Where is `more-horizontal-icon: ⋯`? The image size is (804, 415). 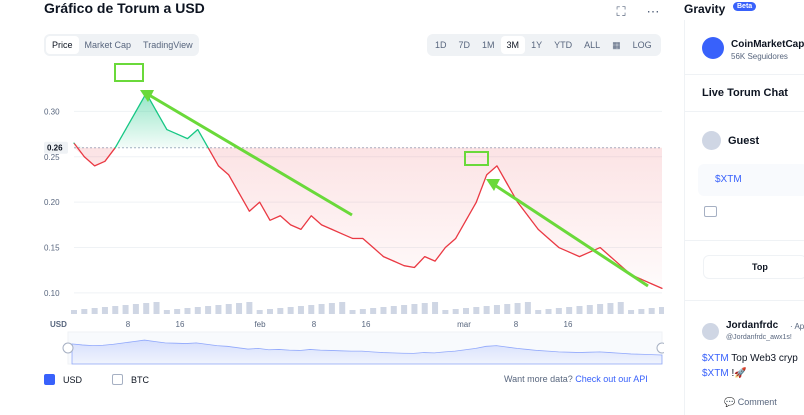 more-horizontal-icon: ⋯ is located at coordinates (653, 11).